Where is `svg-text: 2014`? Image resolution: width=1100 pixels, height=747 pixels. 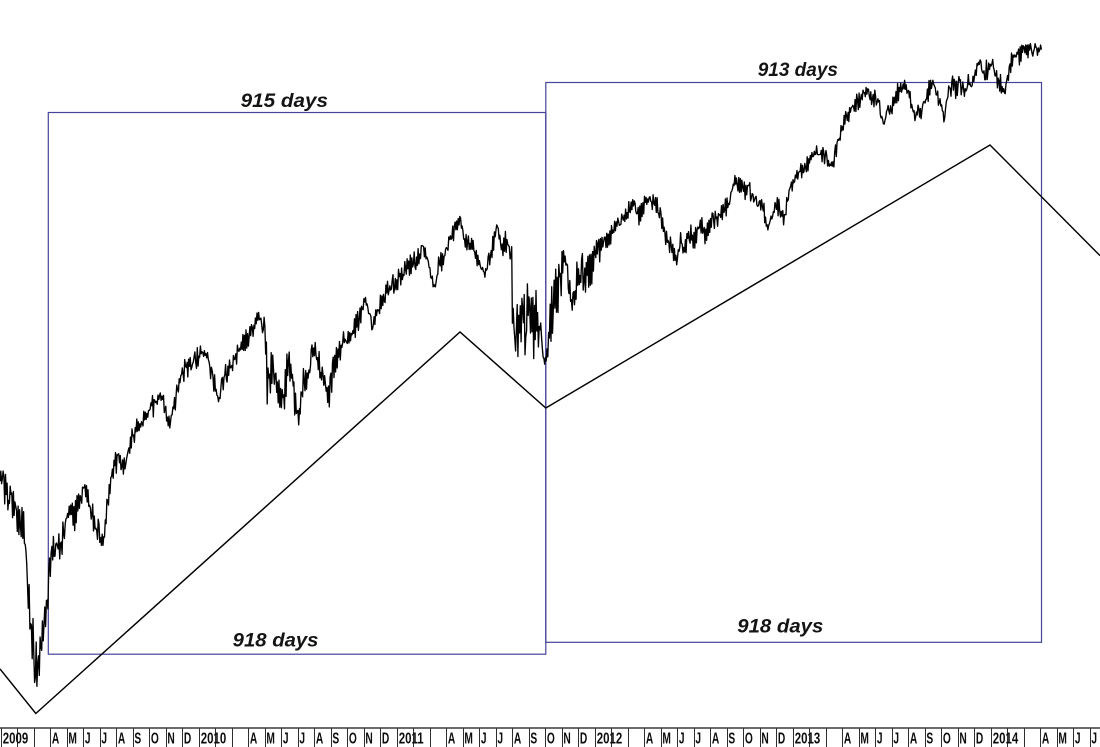 svg-text: 2014 is located at coordinates (1006, 738).